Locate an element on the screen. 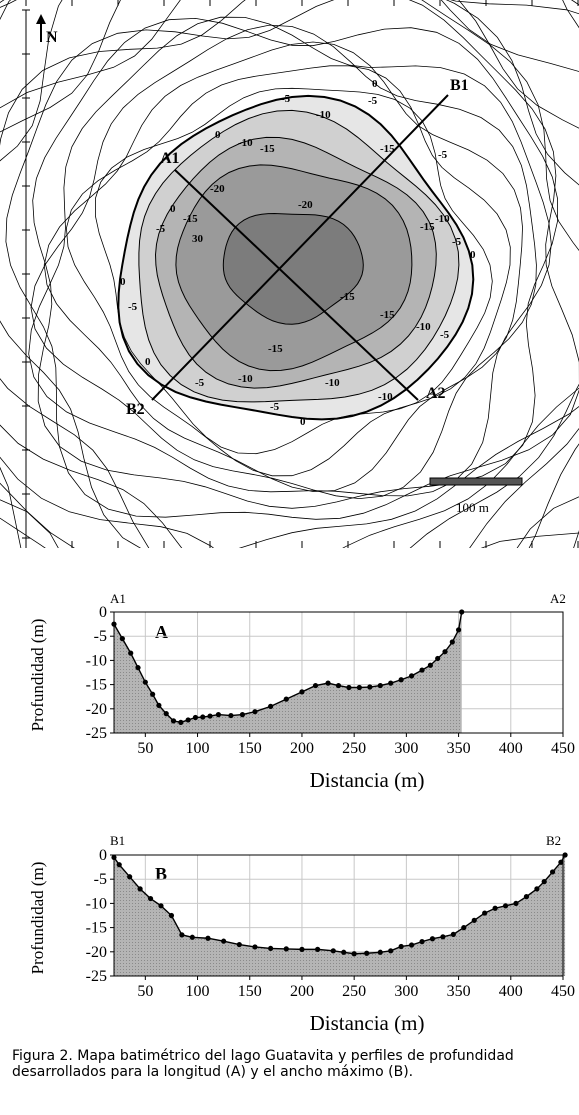  y-tick-label: 0 is located at coordinates (103, 612).